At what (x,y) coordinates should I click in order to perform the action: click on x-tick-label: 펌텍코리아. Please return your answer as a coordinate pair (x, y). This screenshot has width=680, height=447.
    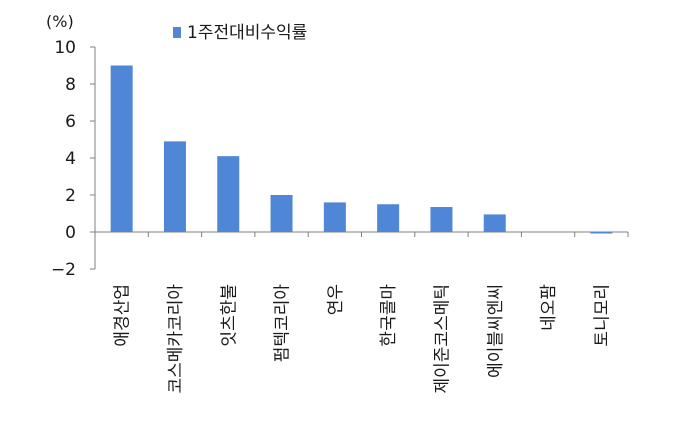
    Looking at the image, I should click on (283, 323).